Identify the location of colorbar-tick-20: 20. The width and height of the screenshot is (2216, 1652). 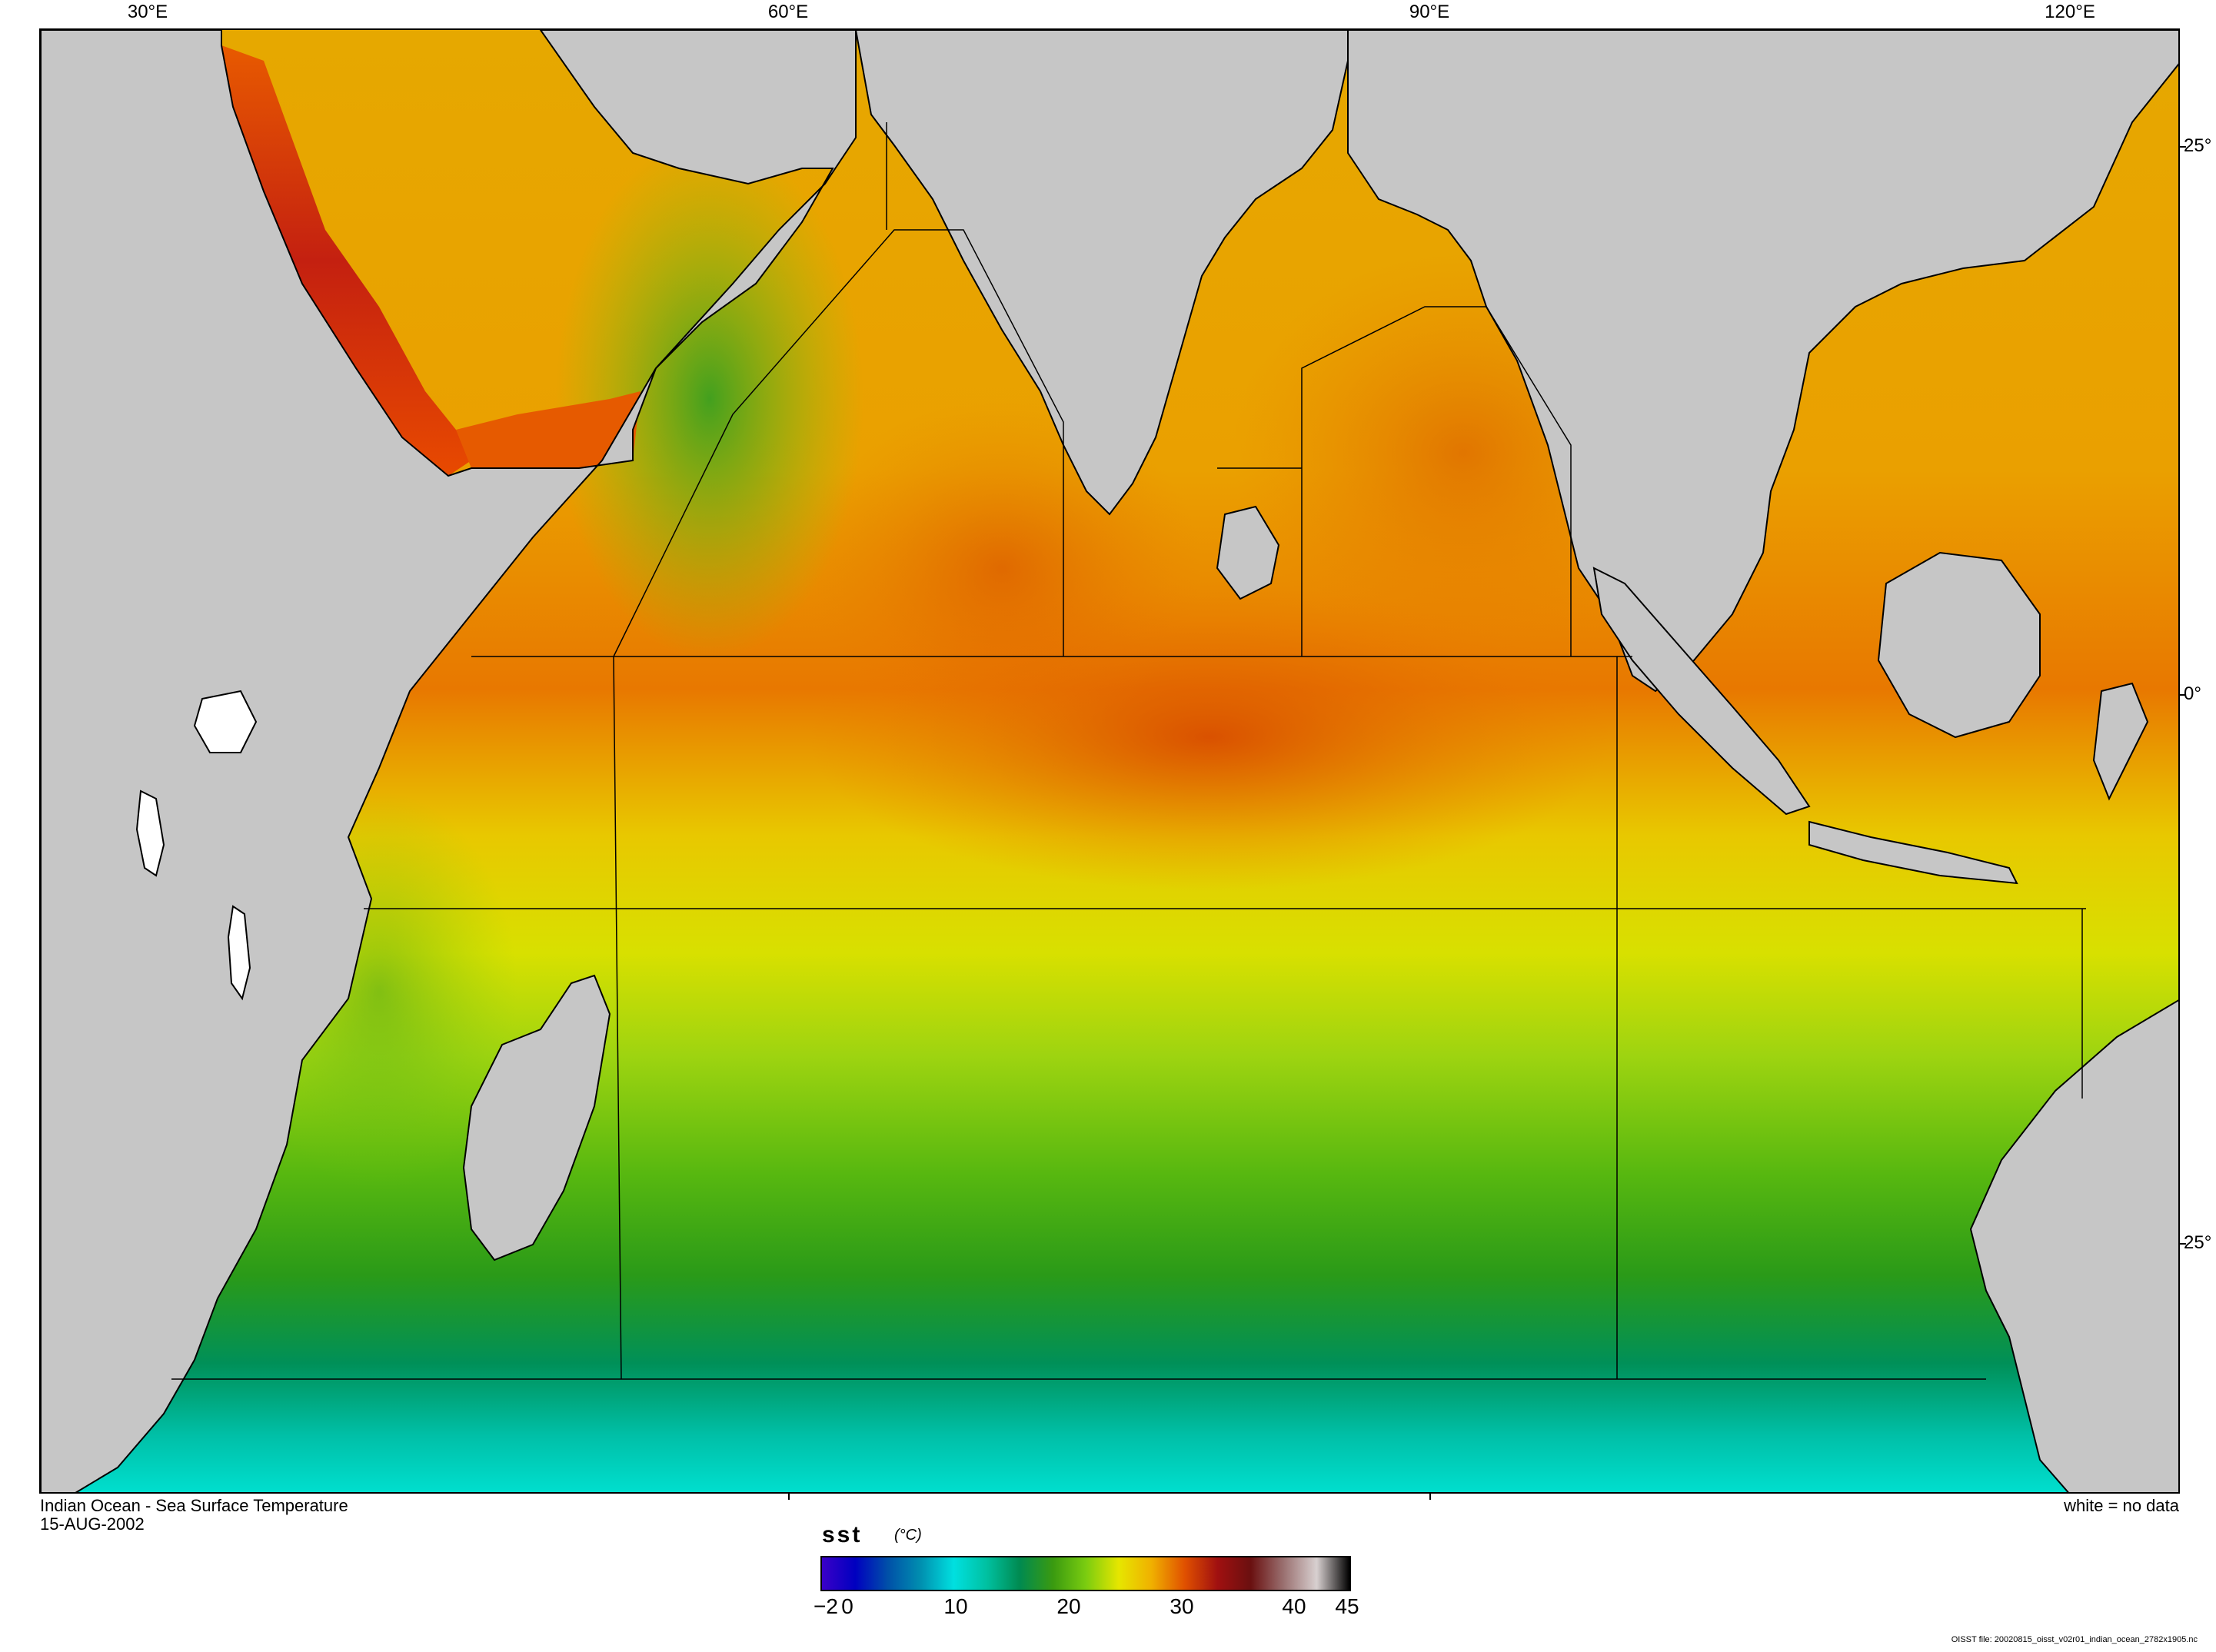
(1068, 1606).